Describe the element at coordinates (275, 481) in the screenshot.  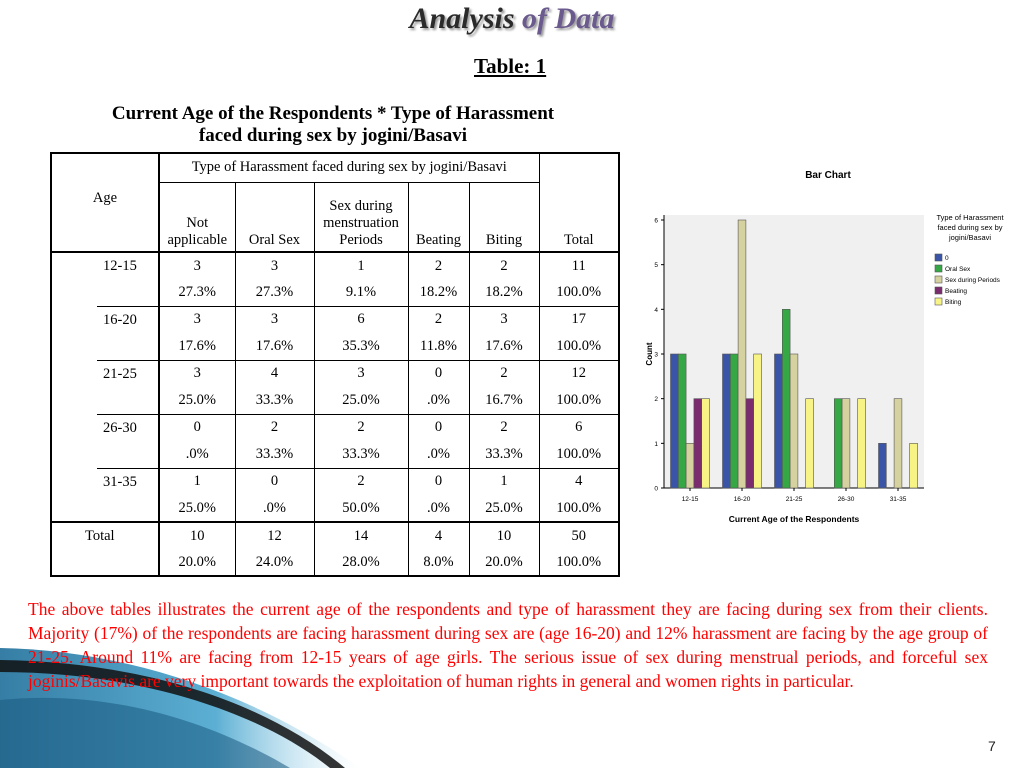
I see `count-cell-oral-sex: 0` at that location.